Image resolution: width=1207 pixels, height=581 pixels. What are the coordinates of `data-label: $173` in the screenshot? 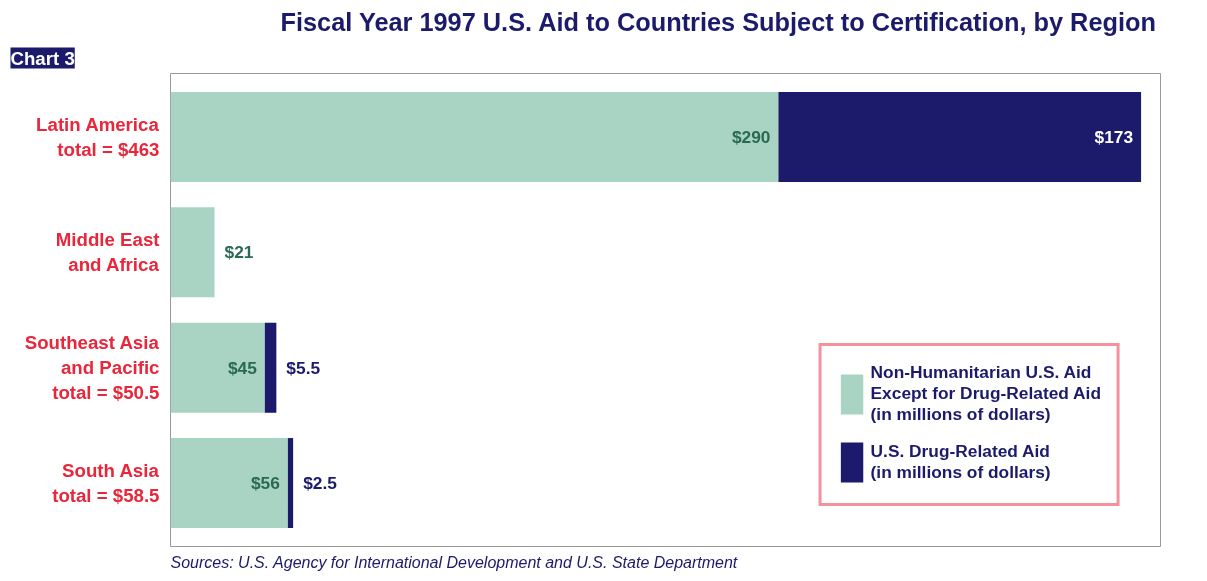 It's located at (1114, 136).